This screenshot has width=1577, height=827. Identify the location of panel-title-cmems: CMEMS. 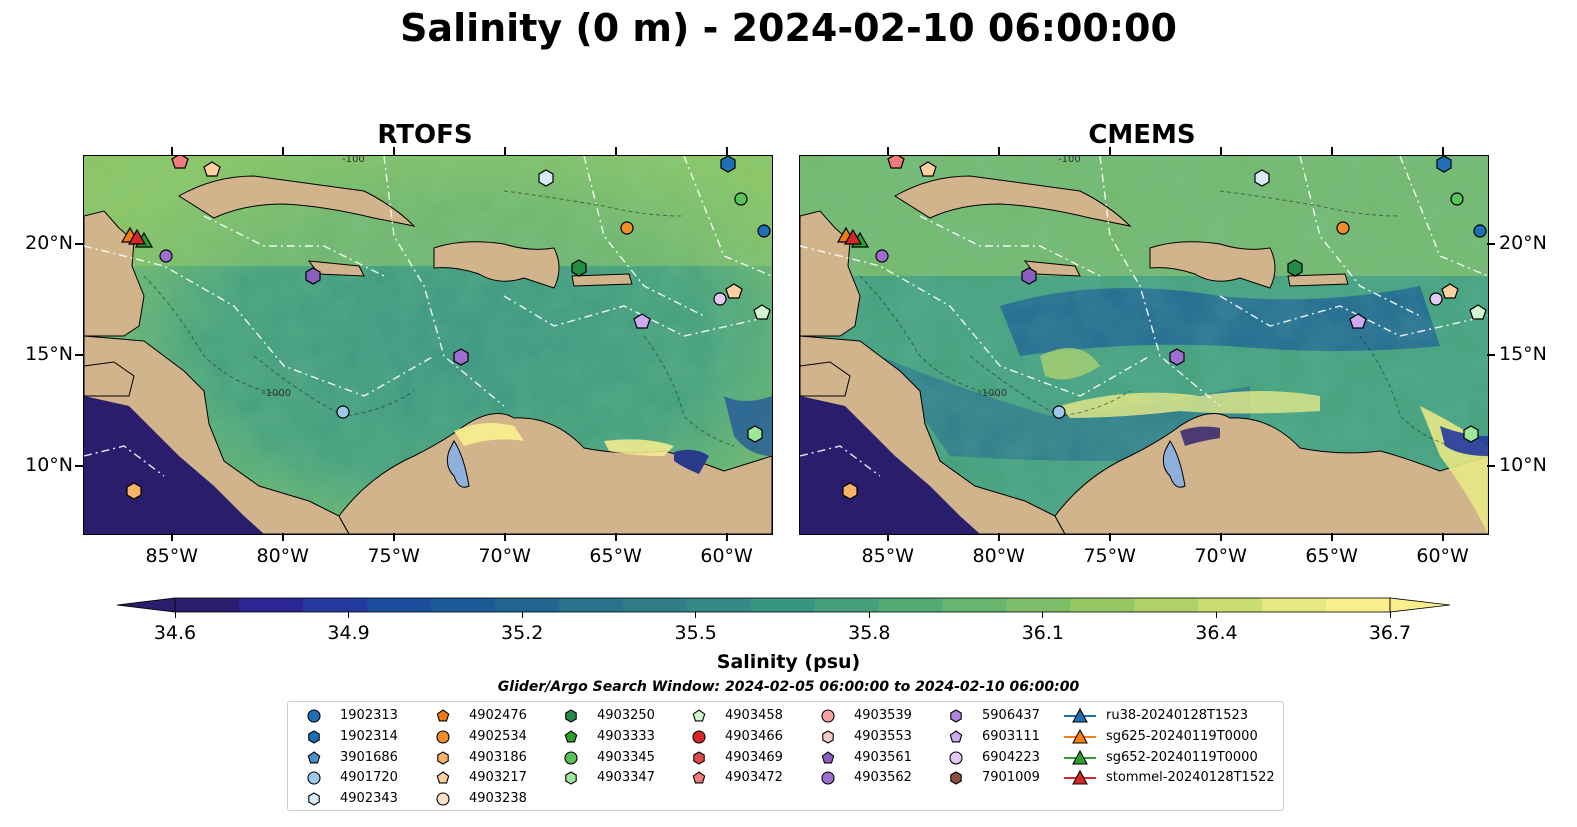
(1142, 135).